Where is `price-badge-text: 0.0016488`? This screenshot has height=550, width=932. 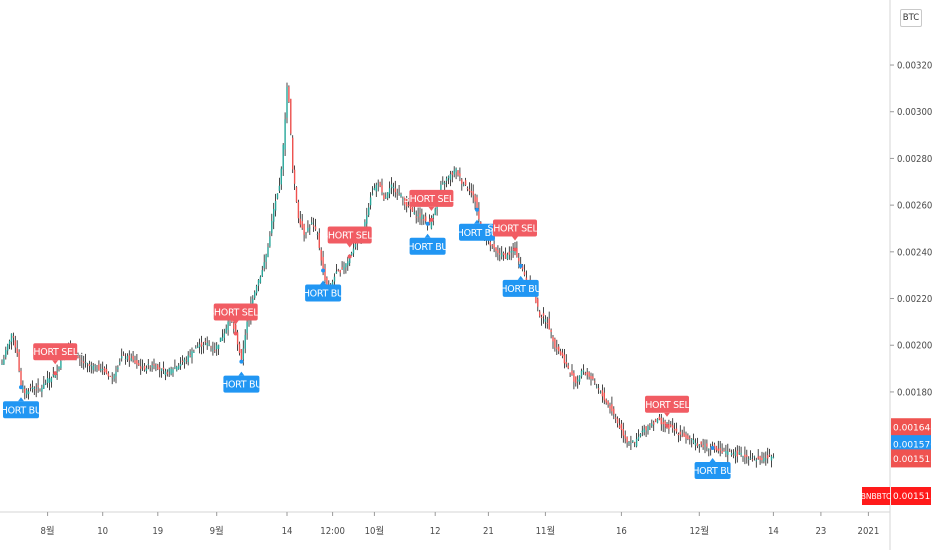 price-badge-text: 0.0016488 is located at coordinates (912, 429).